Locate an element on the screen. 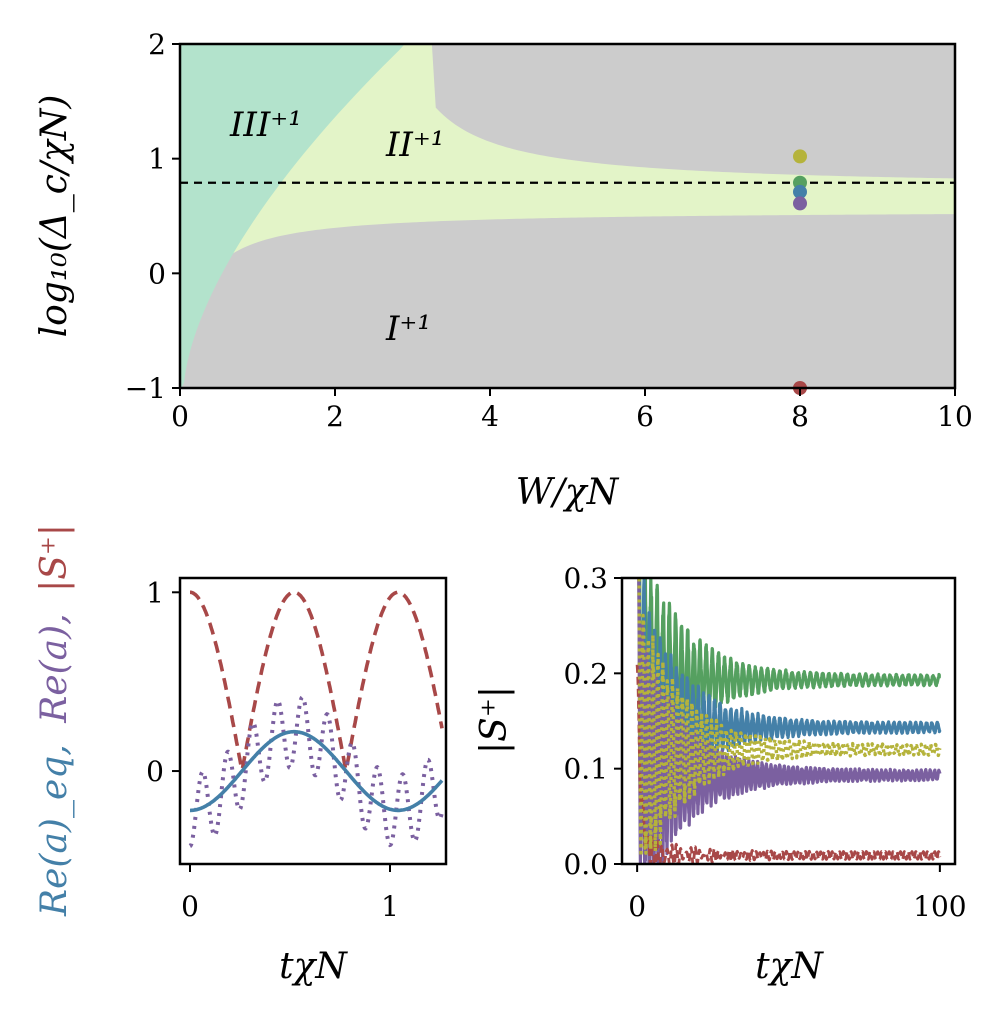 The height and width of the screenshot is (1022, 1006). bl-x-tick-label: 1 is located at coordinates (390, 906).